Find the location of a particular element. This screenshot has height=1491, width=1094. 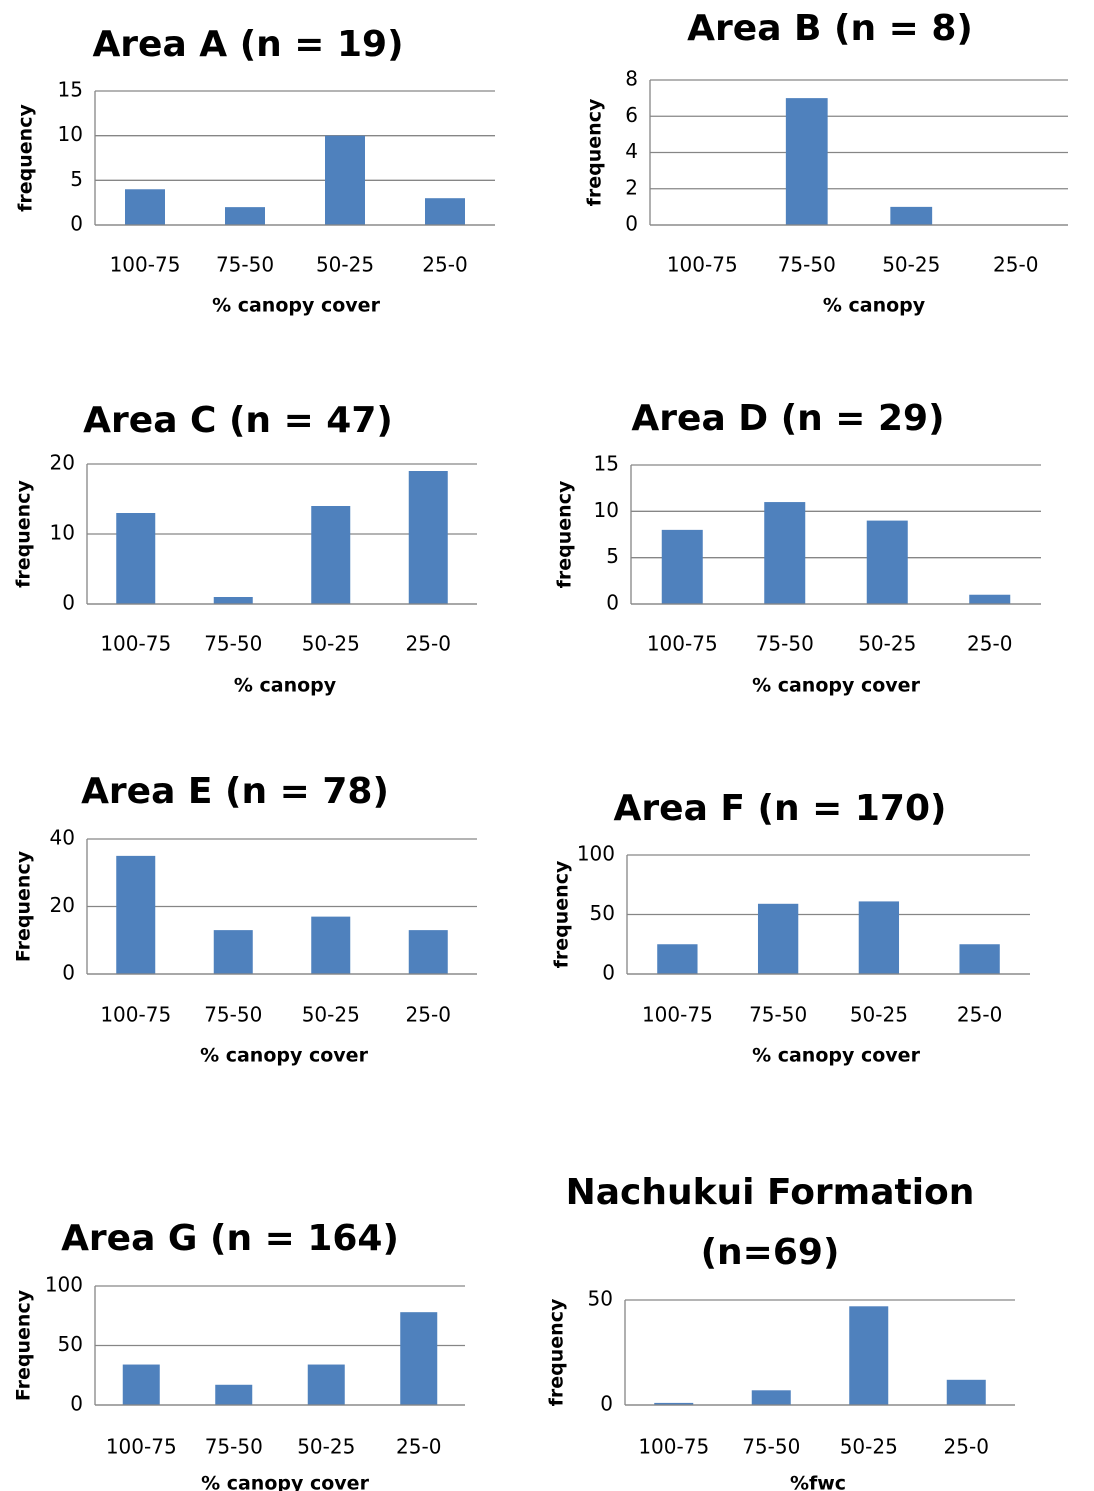

chart-title: Area F (n = 170) is located at coordinates (780, 808).